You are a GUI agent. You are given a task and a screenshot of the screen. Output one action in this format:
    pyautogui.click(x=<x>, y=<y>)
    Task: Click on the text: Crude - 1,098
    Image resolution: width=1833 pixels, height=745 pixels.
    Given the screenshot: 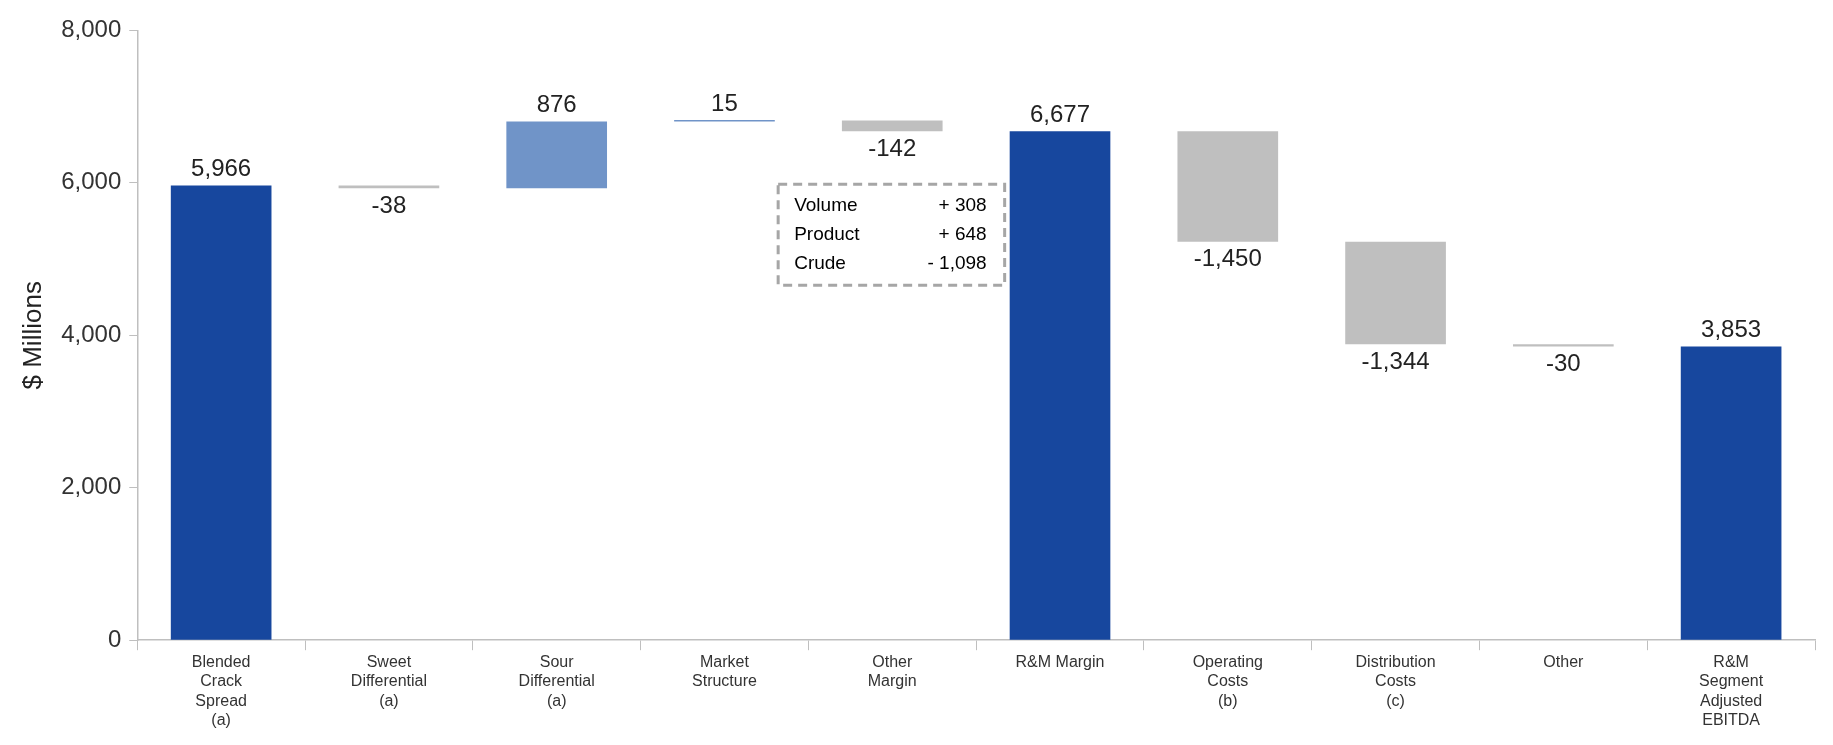 What is the action you would take?
    pyautogui.click(x=890, y=263)
    